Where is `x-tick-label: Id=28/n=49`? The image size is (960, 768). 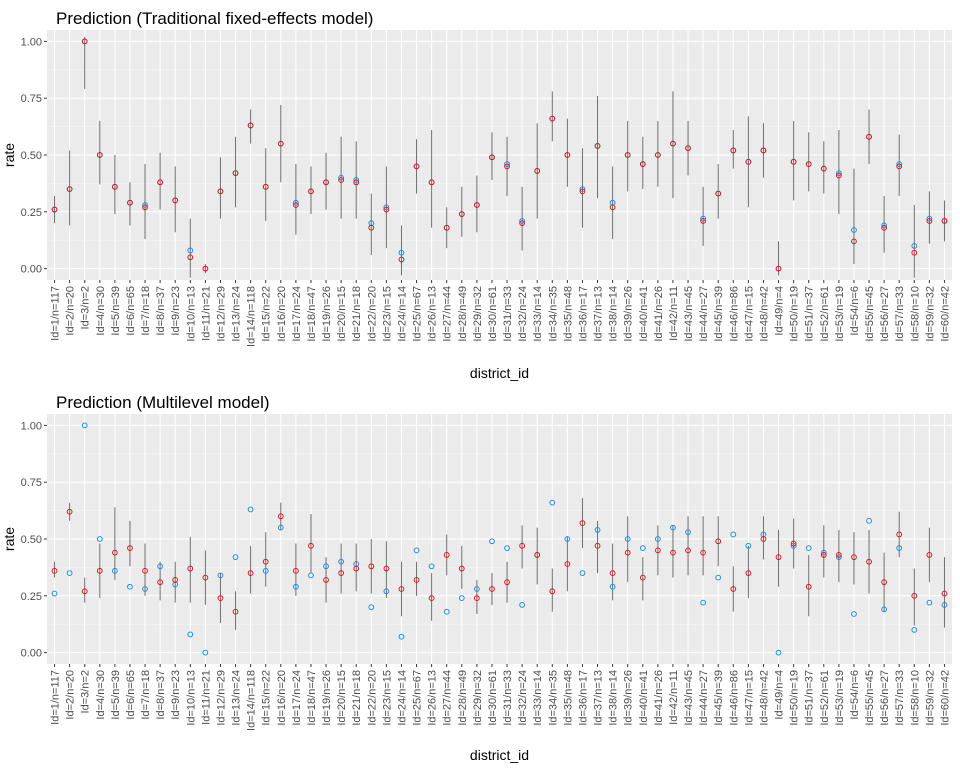 x-tick-label: Id=28/n=49 is located at coordinates (463, 698).